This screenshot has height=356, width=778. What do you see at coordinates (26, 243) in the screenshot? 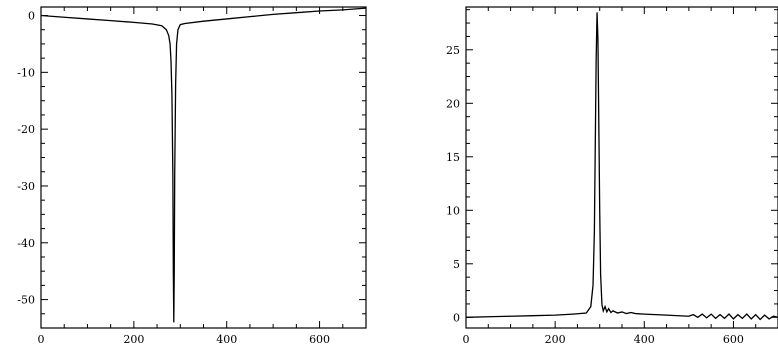
I see `y-tick-label: -40` at bounding box center [26, 243].